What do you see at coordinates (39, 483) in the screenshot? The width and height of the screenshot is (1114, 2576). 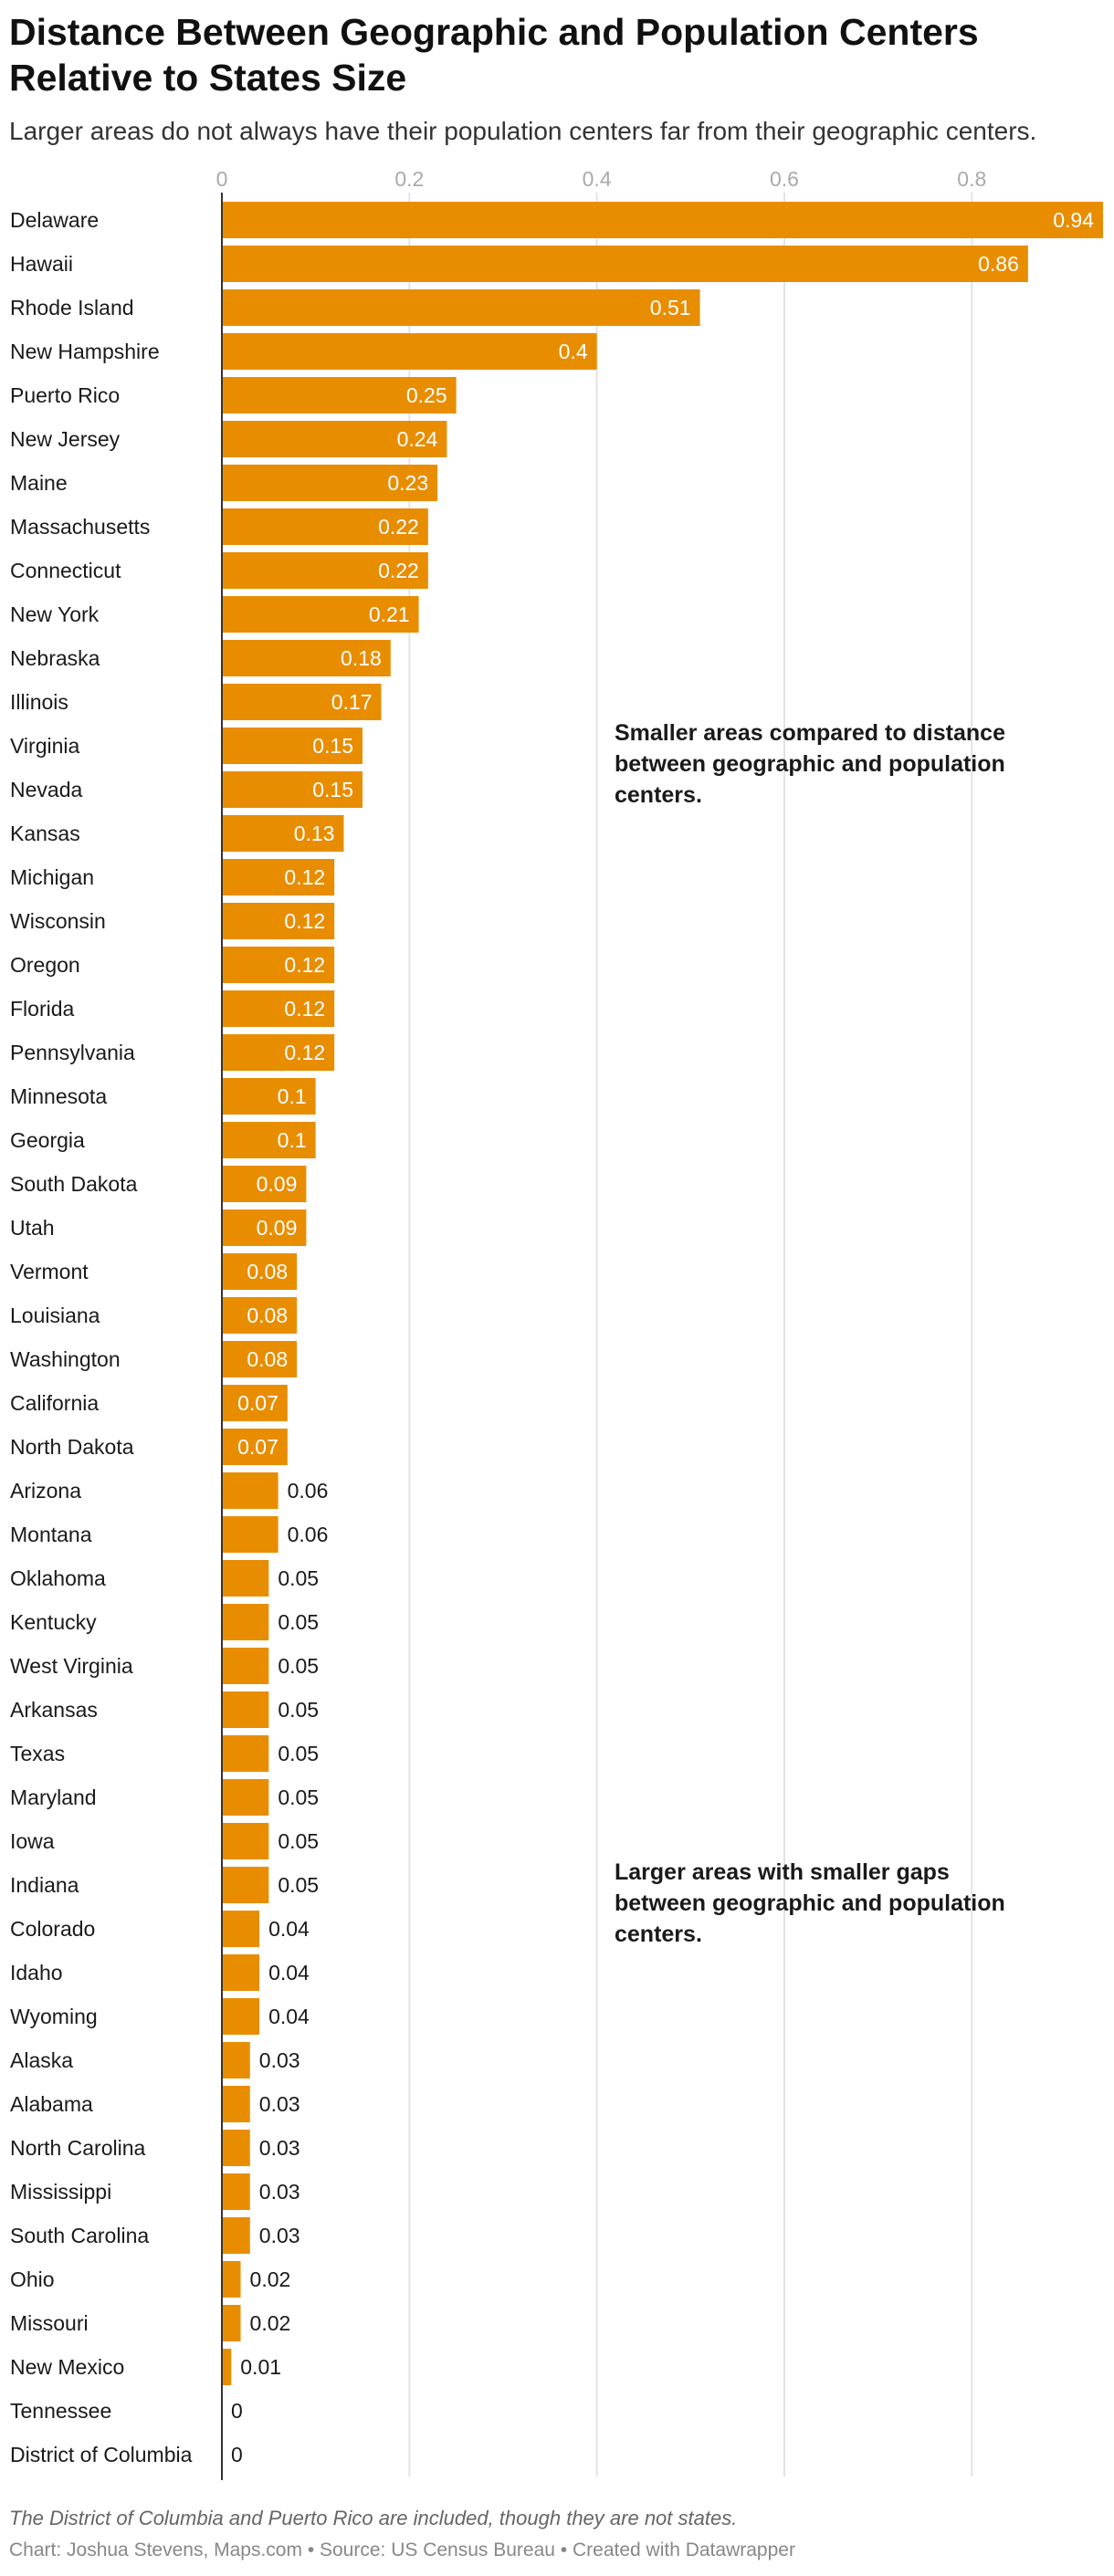 I see `category-label: Maine` at bounding box center [39, 483].